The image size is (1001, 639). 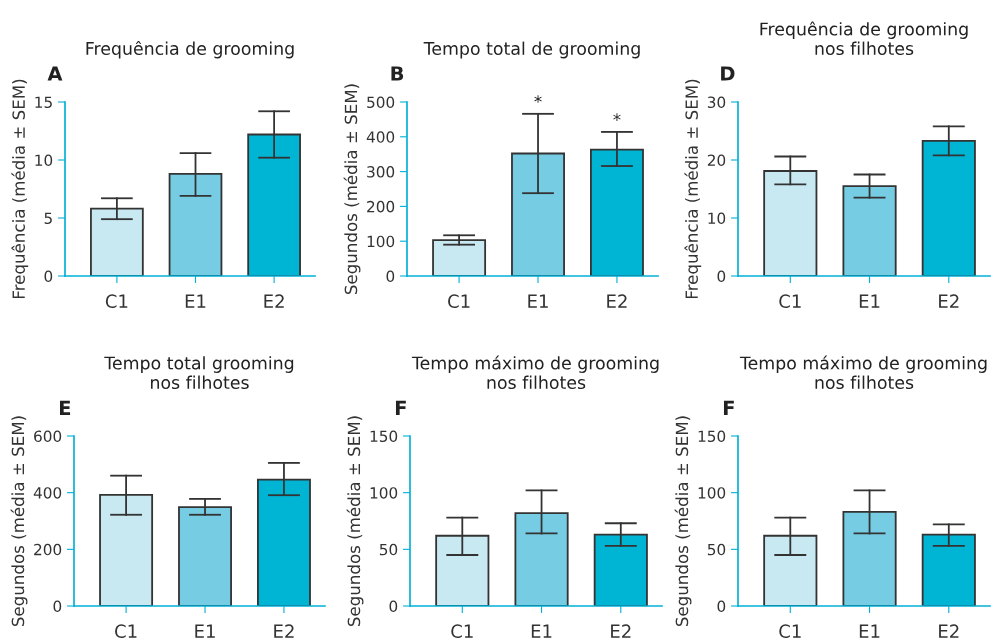 I want to click on y-tick-label: 15, so click(x=43, y=102).